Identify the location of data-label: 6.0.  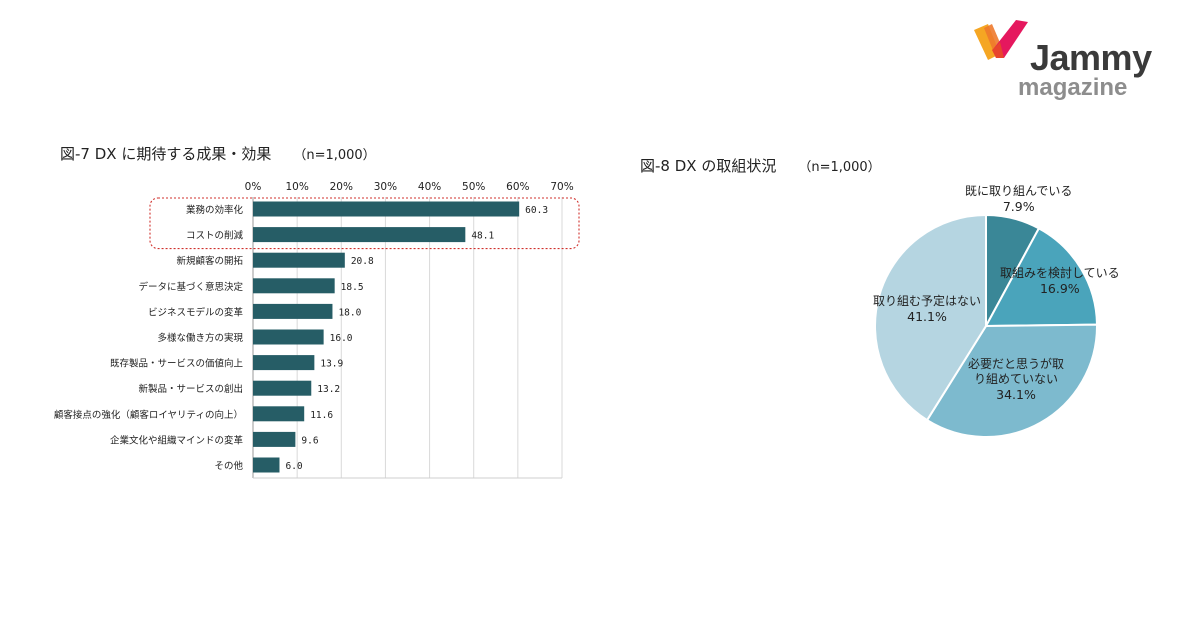
(293, 466).